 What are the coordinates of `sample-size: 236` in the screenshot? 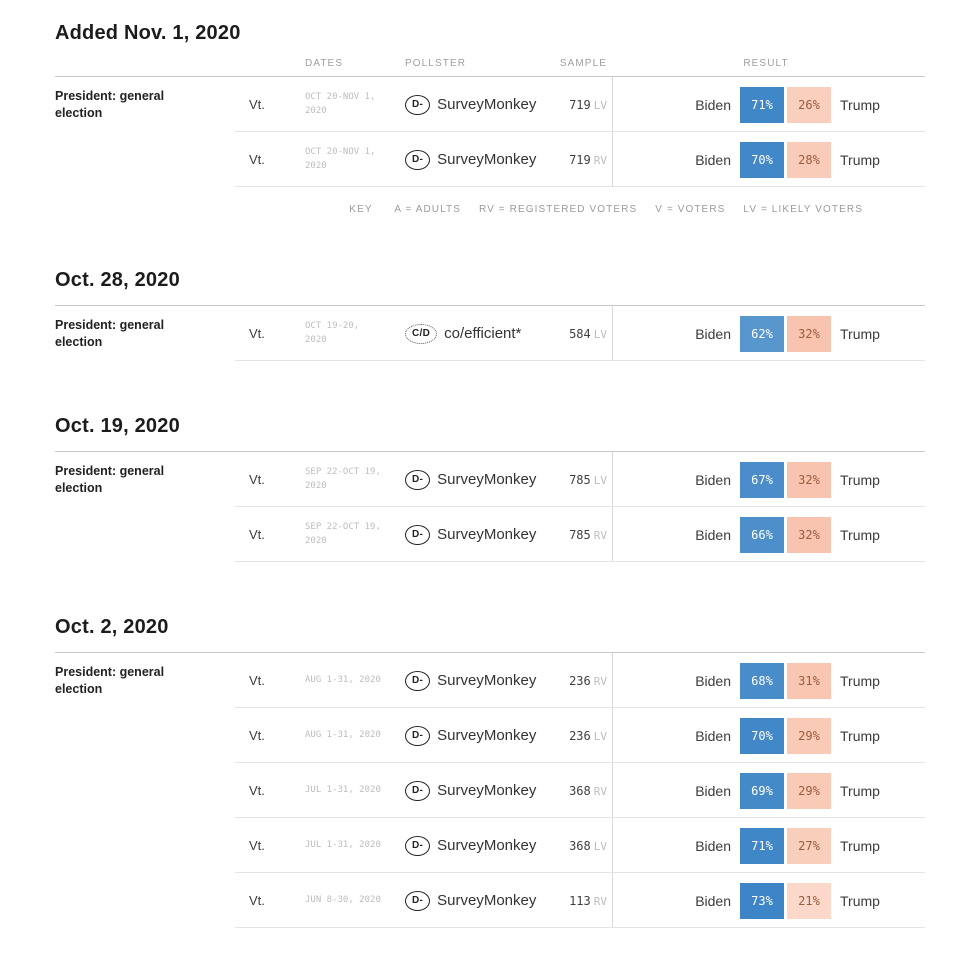 It's located at (580, 735).